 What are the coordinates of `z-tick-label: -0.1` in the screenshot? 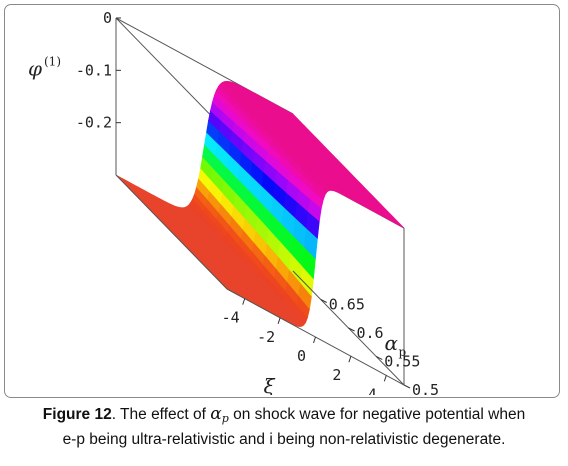 It's located at (94, 70).